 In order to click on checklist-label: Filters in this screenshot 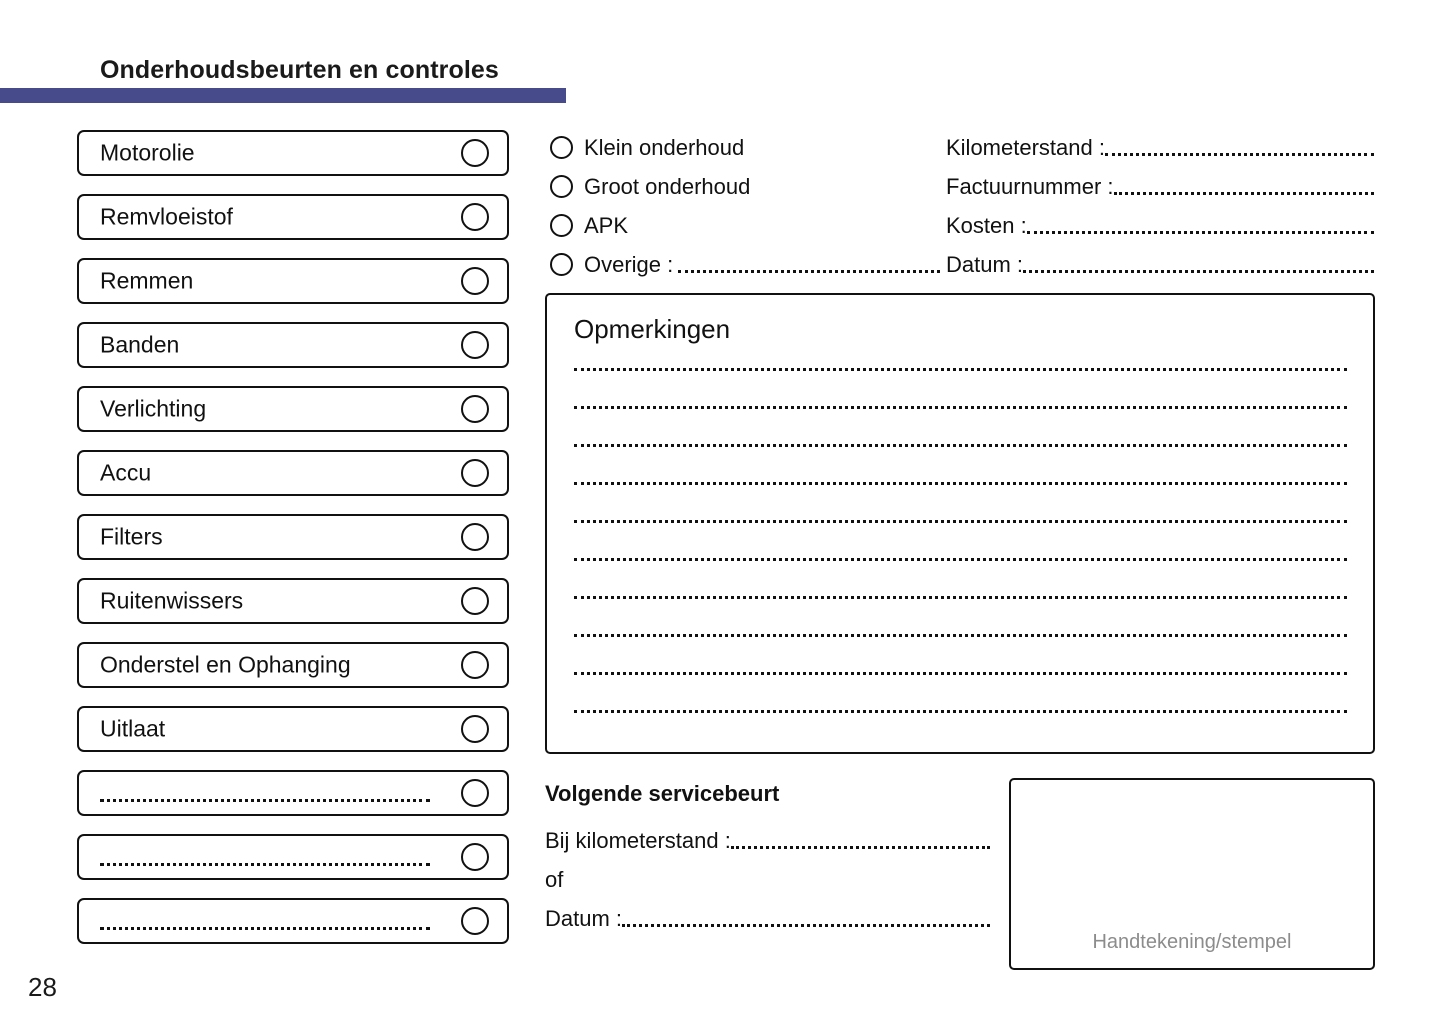, I will do `click(131, 536)`.